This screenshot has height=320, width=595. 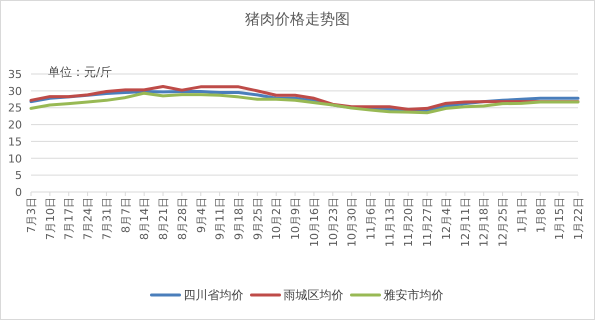 What do you see at coordinates (214, 295) in the screenshot?
I see `legend-label: 四川省均价` at bounding box center [214, 295].